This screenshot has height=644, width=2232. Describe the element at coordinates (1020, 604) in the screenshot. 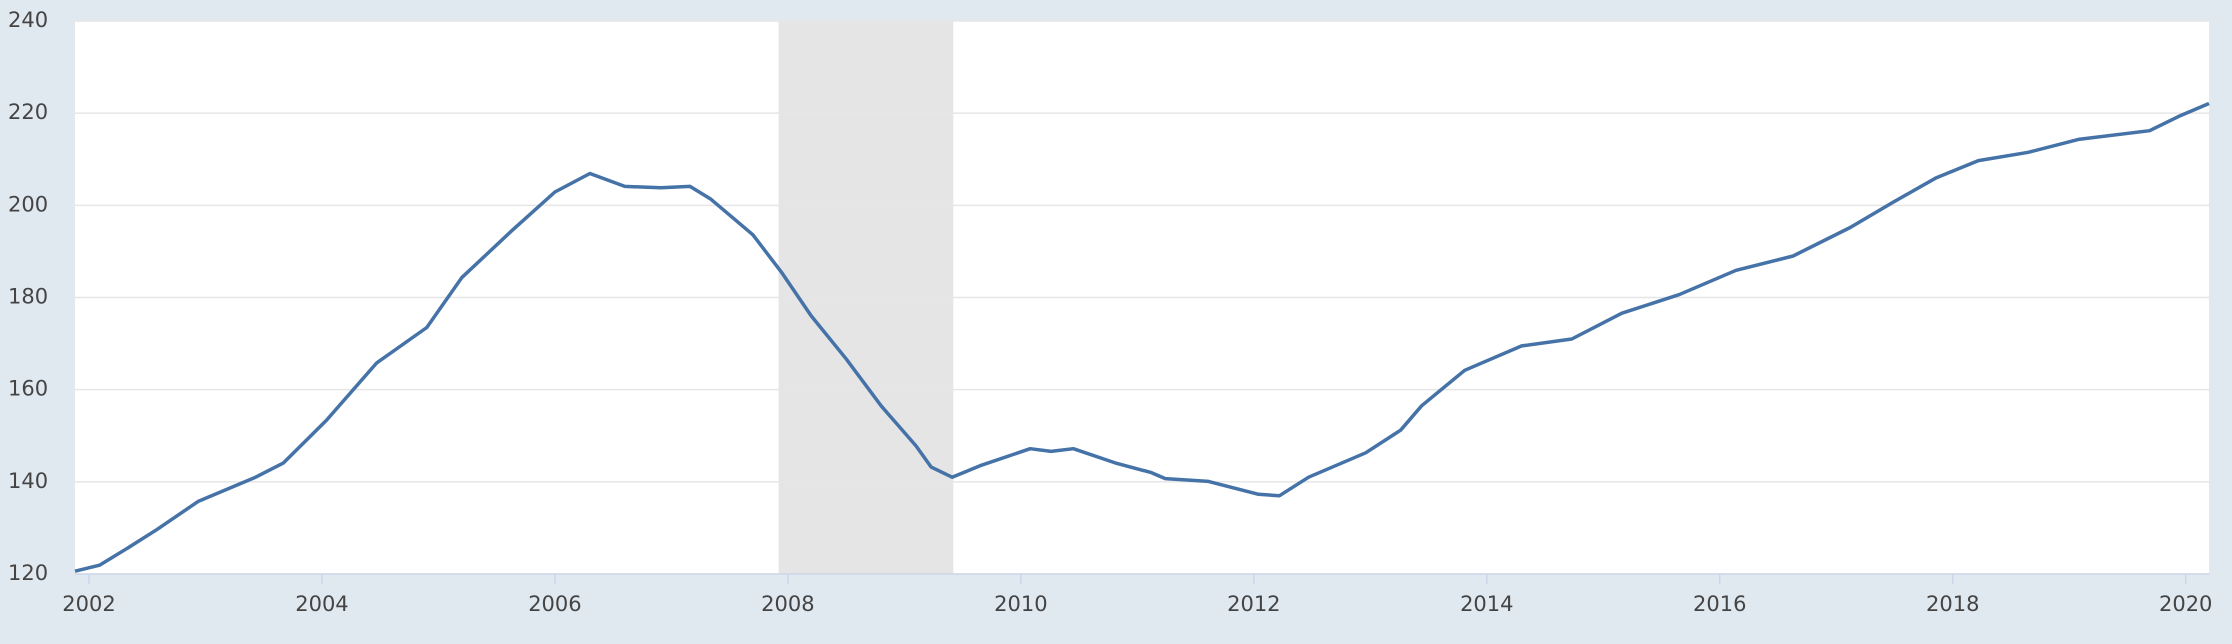

I see `x-tick-label: 2010` at that location.